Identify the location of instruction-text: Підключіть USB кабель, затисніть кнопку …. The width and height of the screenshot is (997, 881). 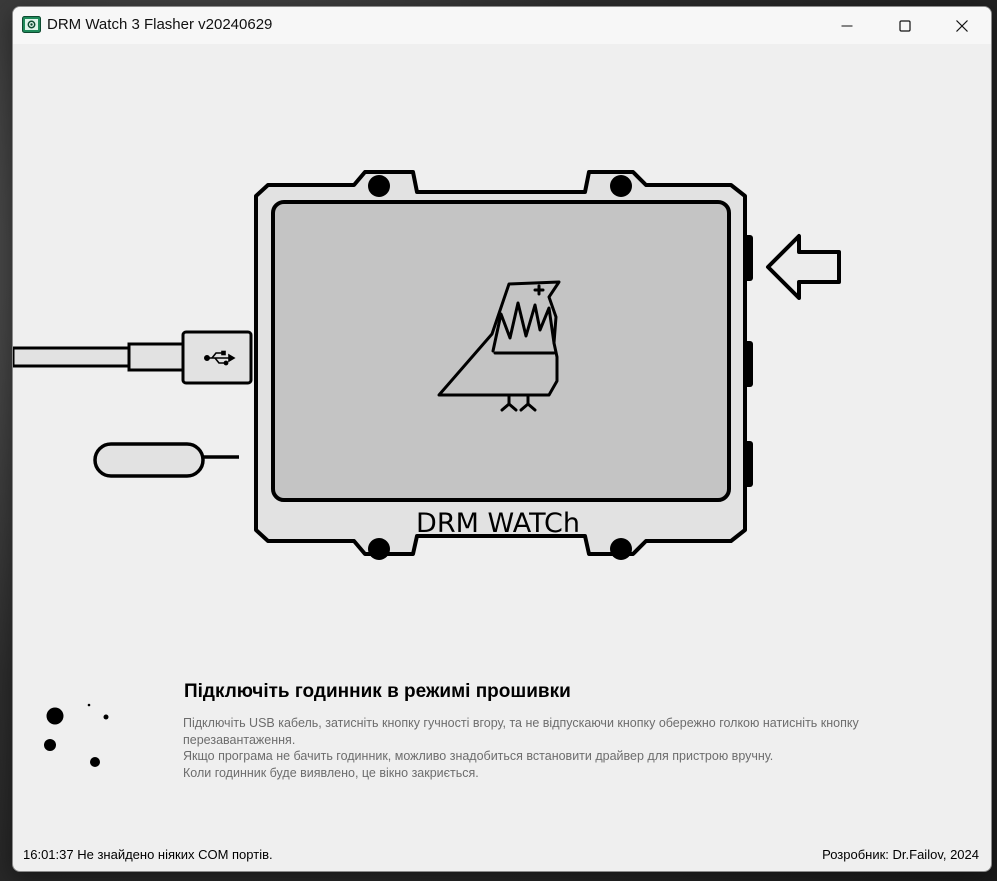
(578, 748).